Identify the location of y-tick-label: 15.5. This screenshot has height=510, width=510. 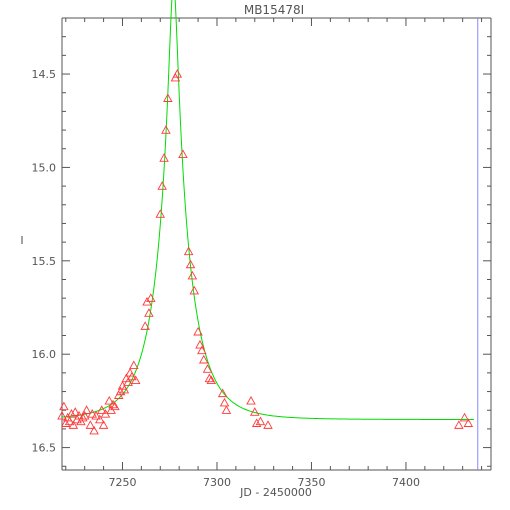
(44, 261).